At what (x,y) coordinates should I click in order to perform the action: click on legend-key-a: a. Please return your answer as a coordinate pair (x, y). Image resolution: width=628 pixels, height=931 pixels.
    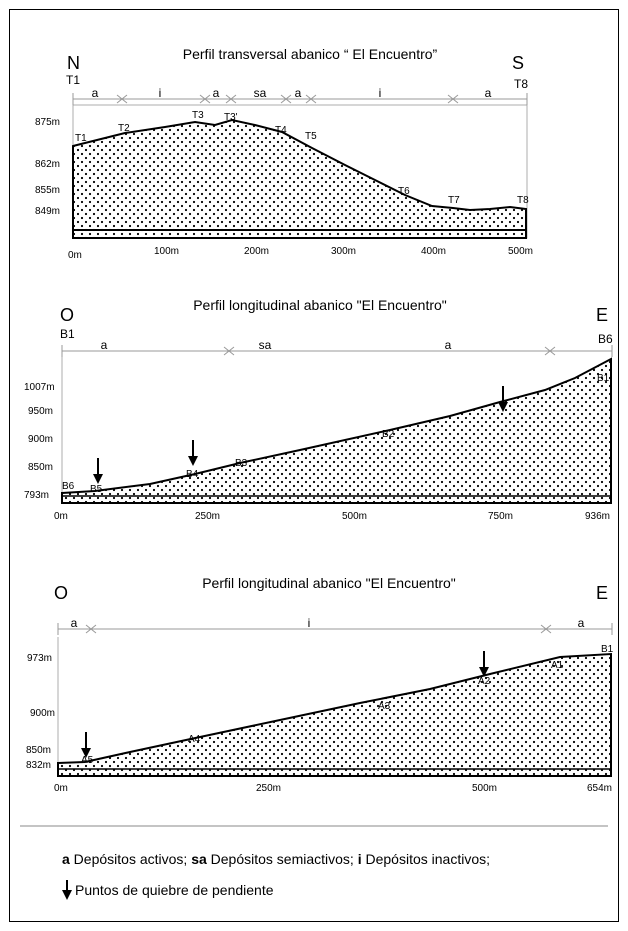
    Looking at the image, I should click on (66, 859).